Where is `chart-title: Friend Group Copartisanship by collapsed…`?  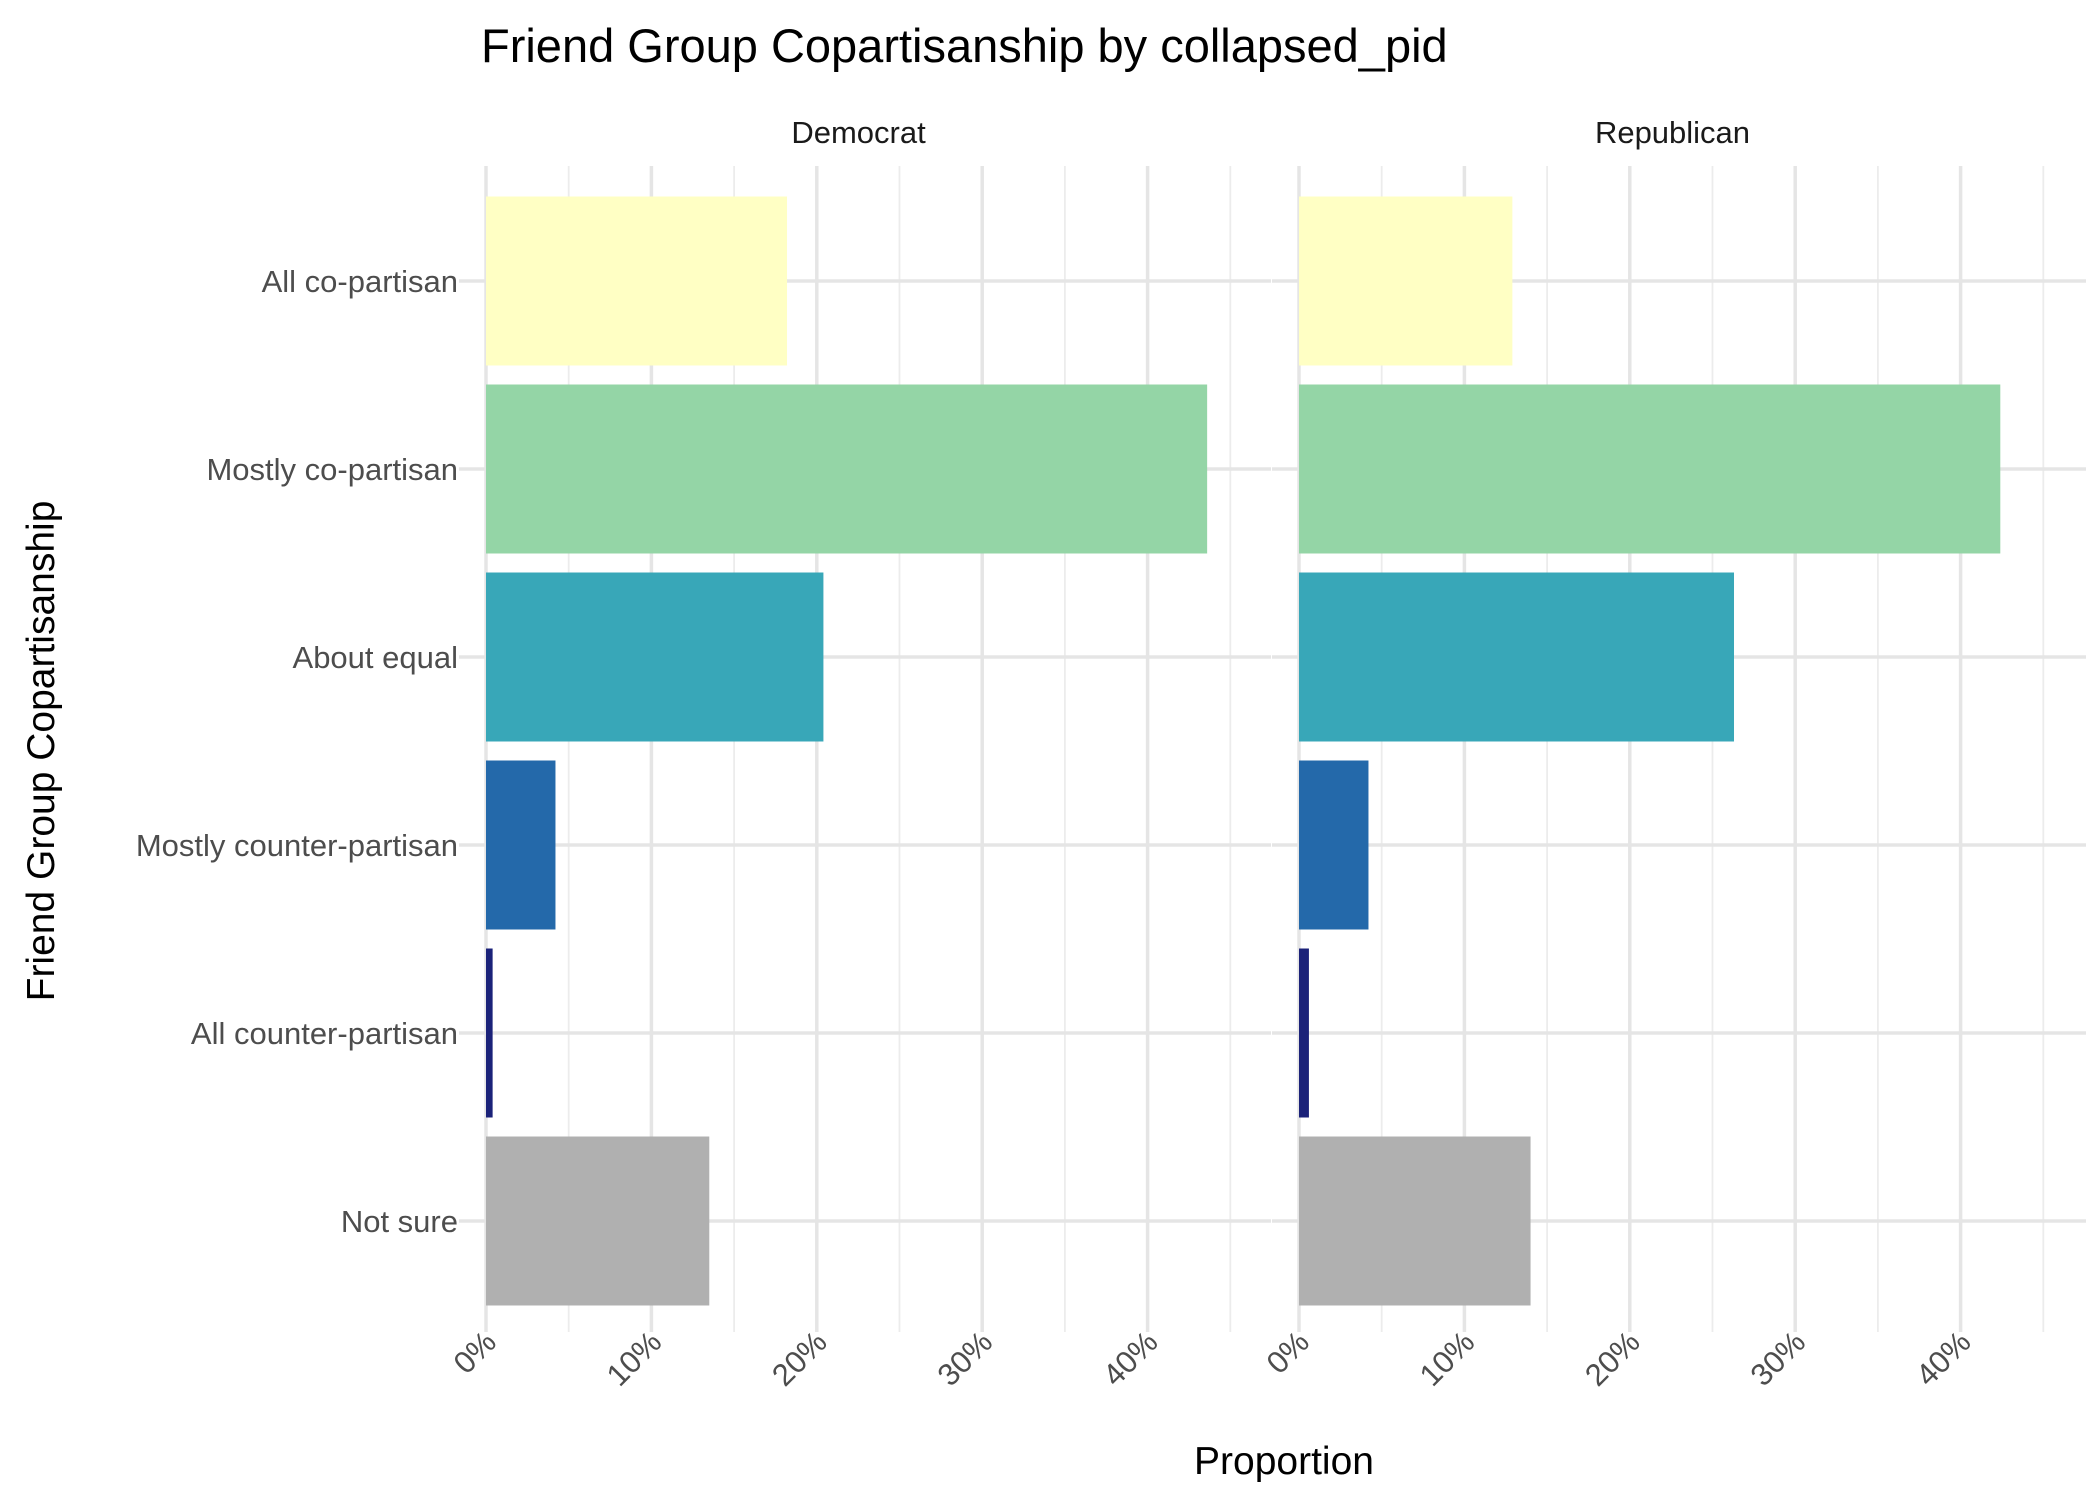
chart-title: Friend Group Copartisanship by collapsed… is located at coordinates (964, 45).